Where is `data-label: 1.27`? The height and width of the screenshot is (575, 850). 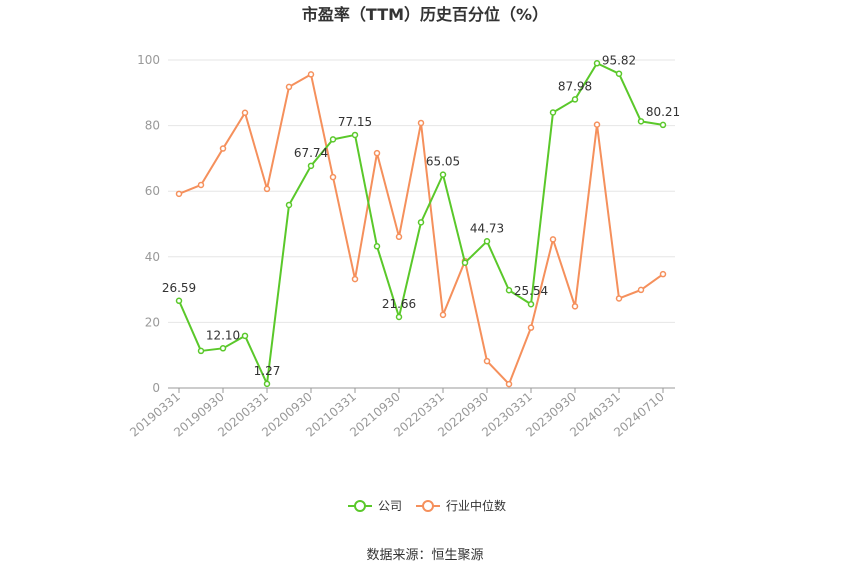
data-label: 1.27 is located at coordinates (267, 371).